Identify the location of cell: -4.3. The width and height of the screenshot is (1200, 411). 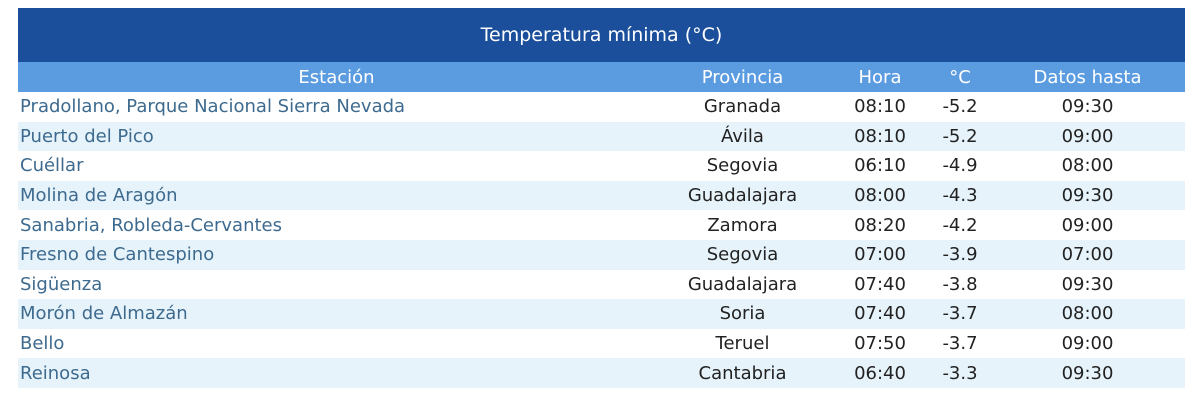
(960, 195).